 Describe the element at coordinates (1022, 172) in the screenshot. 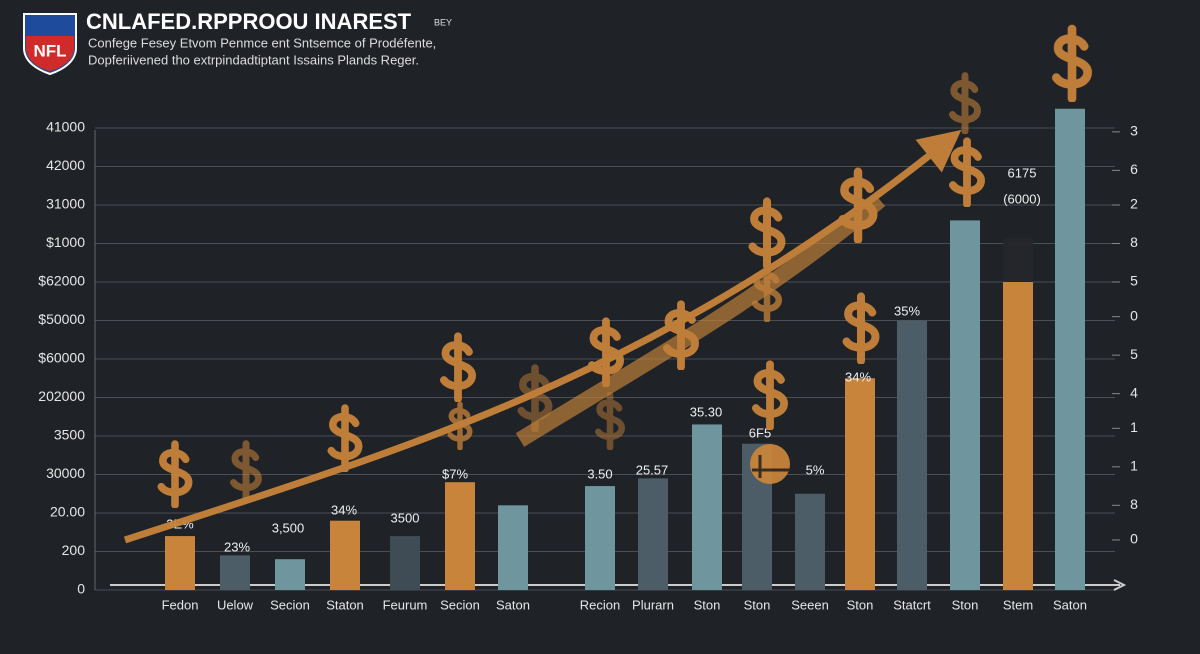

I see `annotation: 6175` at that location.